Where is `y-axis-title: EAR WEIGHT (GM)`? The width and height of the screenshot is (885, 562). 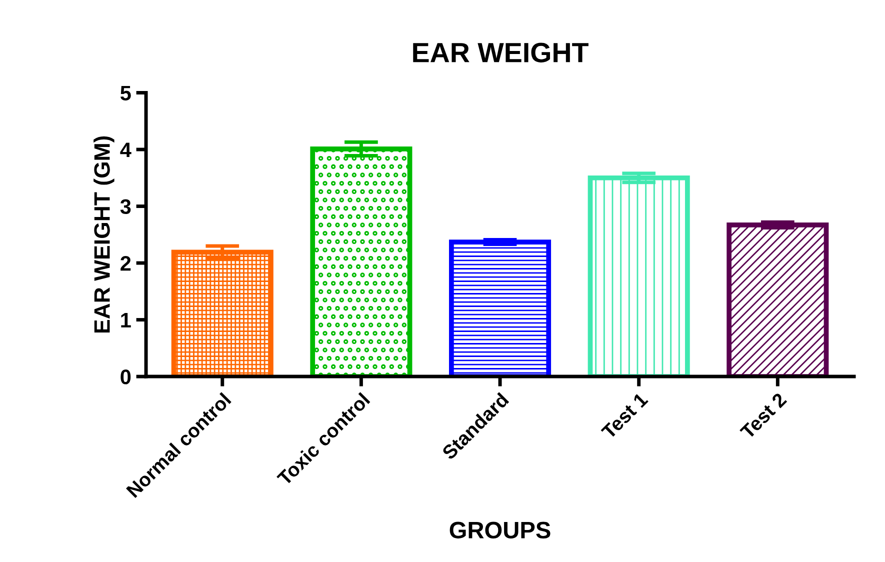 y-axis-title: EAR WEIGHT (GM) is located at coordinates (104, 234).